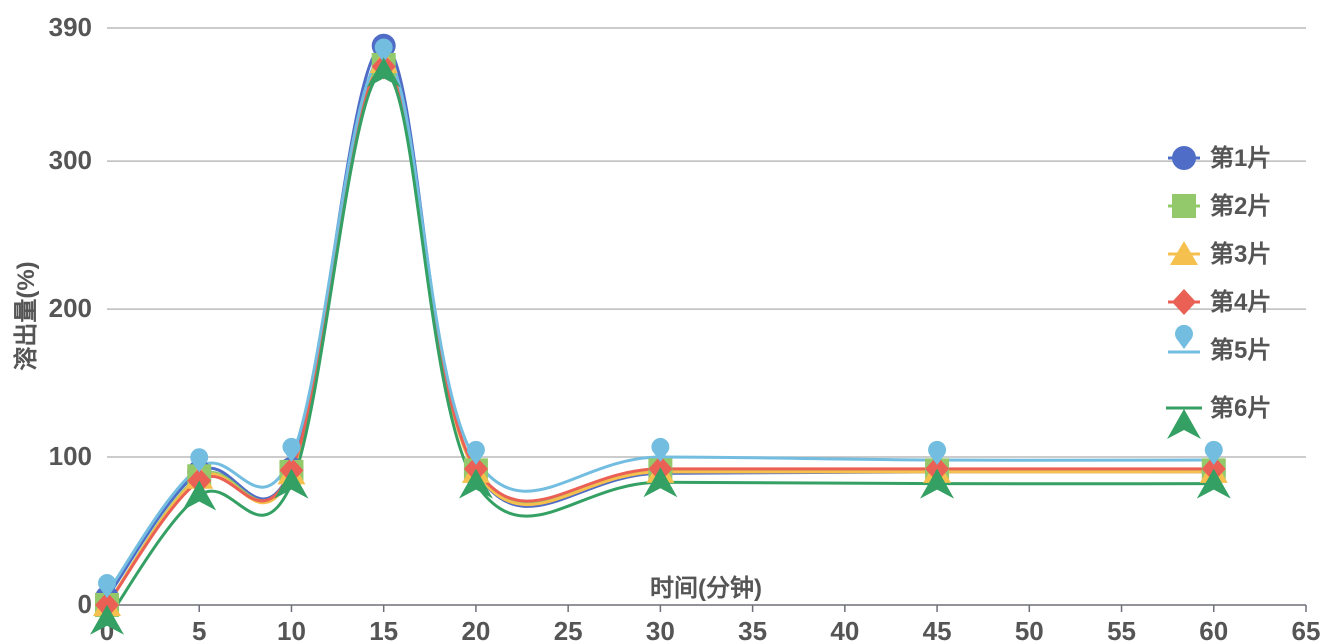  Describe the element at coordinates (70, 456) in the screenshot. I see `y-tick-label: 100` at that location.